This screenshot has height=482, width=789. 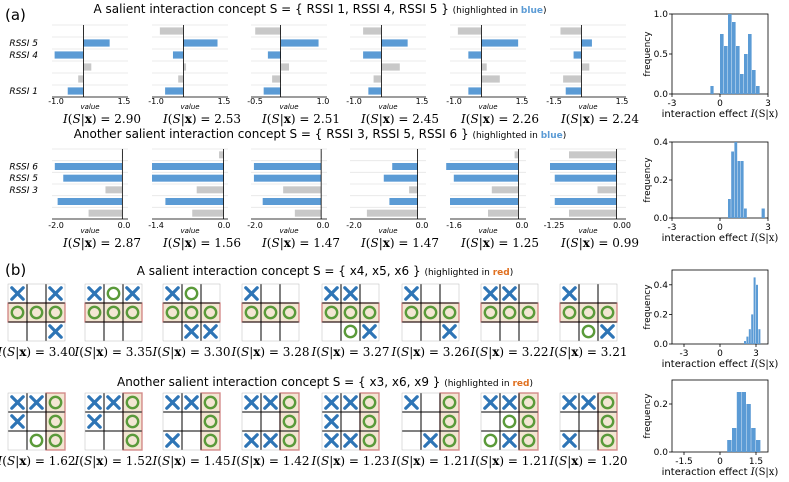 I want to click on part-b-hist-1-xtick-label: 1.5, so click(x=756, y=462).